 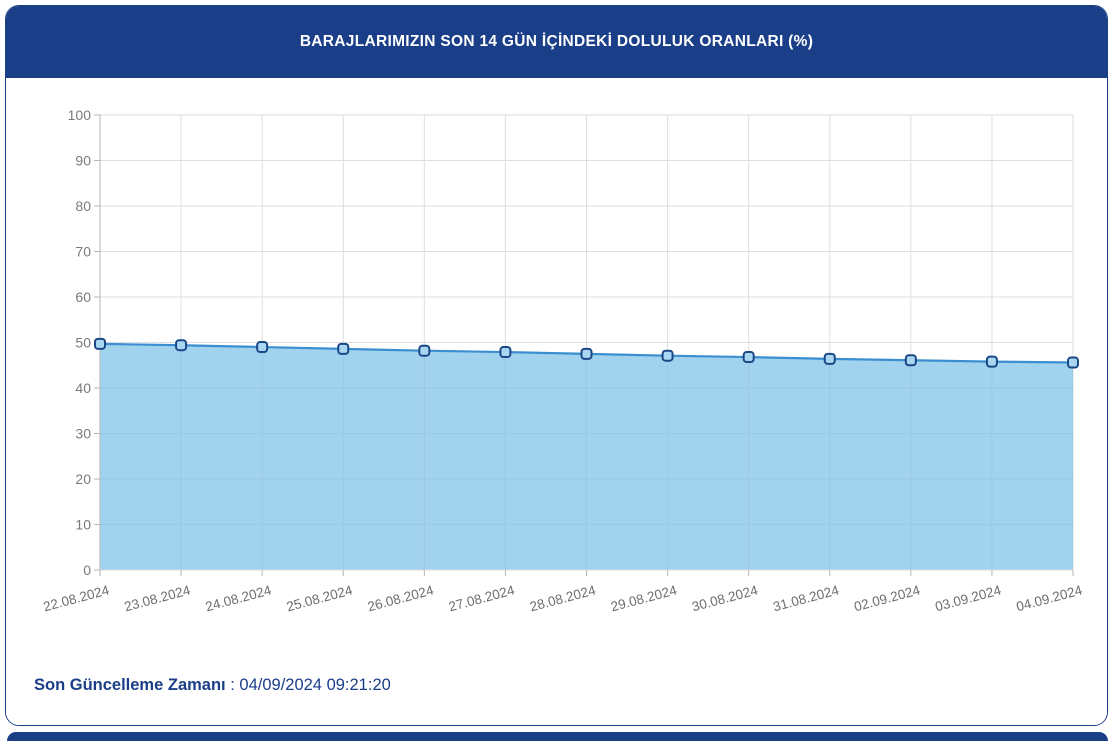 I want to click on y-tick-label: 0, so click(x=87, y=570).